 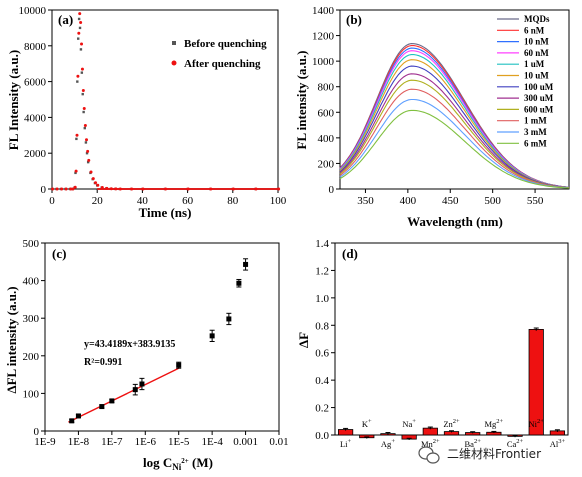 I want to click on panel-d-ytick-label: 1.4, so click(x=322, y=244).